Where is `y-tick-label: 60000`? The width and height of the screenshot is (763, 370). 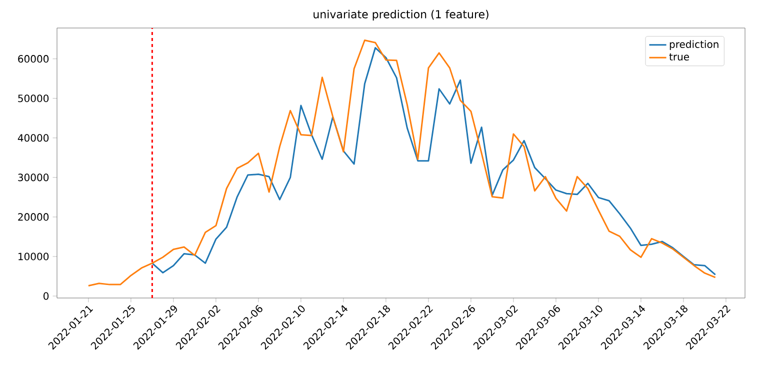
y-tick-label: 60000 is located at coordinates (33, 59).